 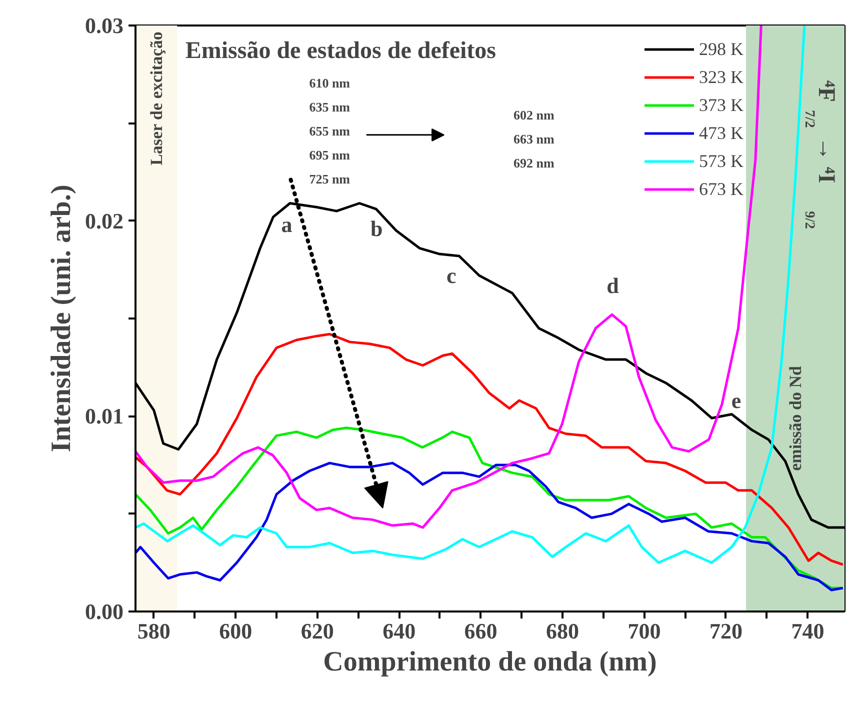 What do you see at coordinates (104, 416) in the screenshot?
I see `y-tick-label: 0.01` at bounding box center [104, 416].